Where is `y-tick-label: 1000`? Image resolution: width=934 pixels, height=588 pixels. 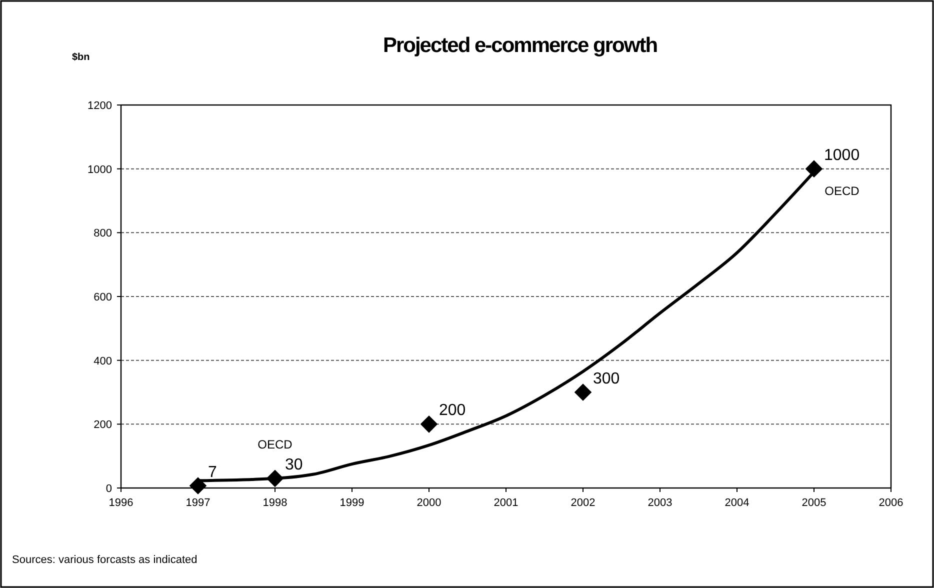
y-tick-label: 1000 is located at coordinates (100, 170).